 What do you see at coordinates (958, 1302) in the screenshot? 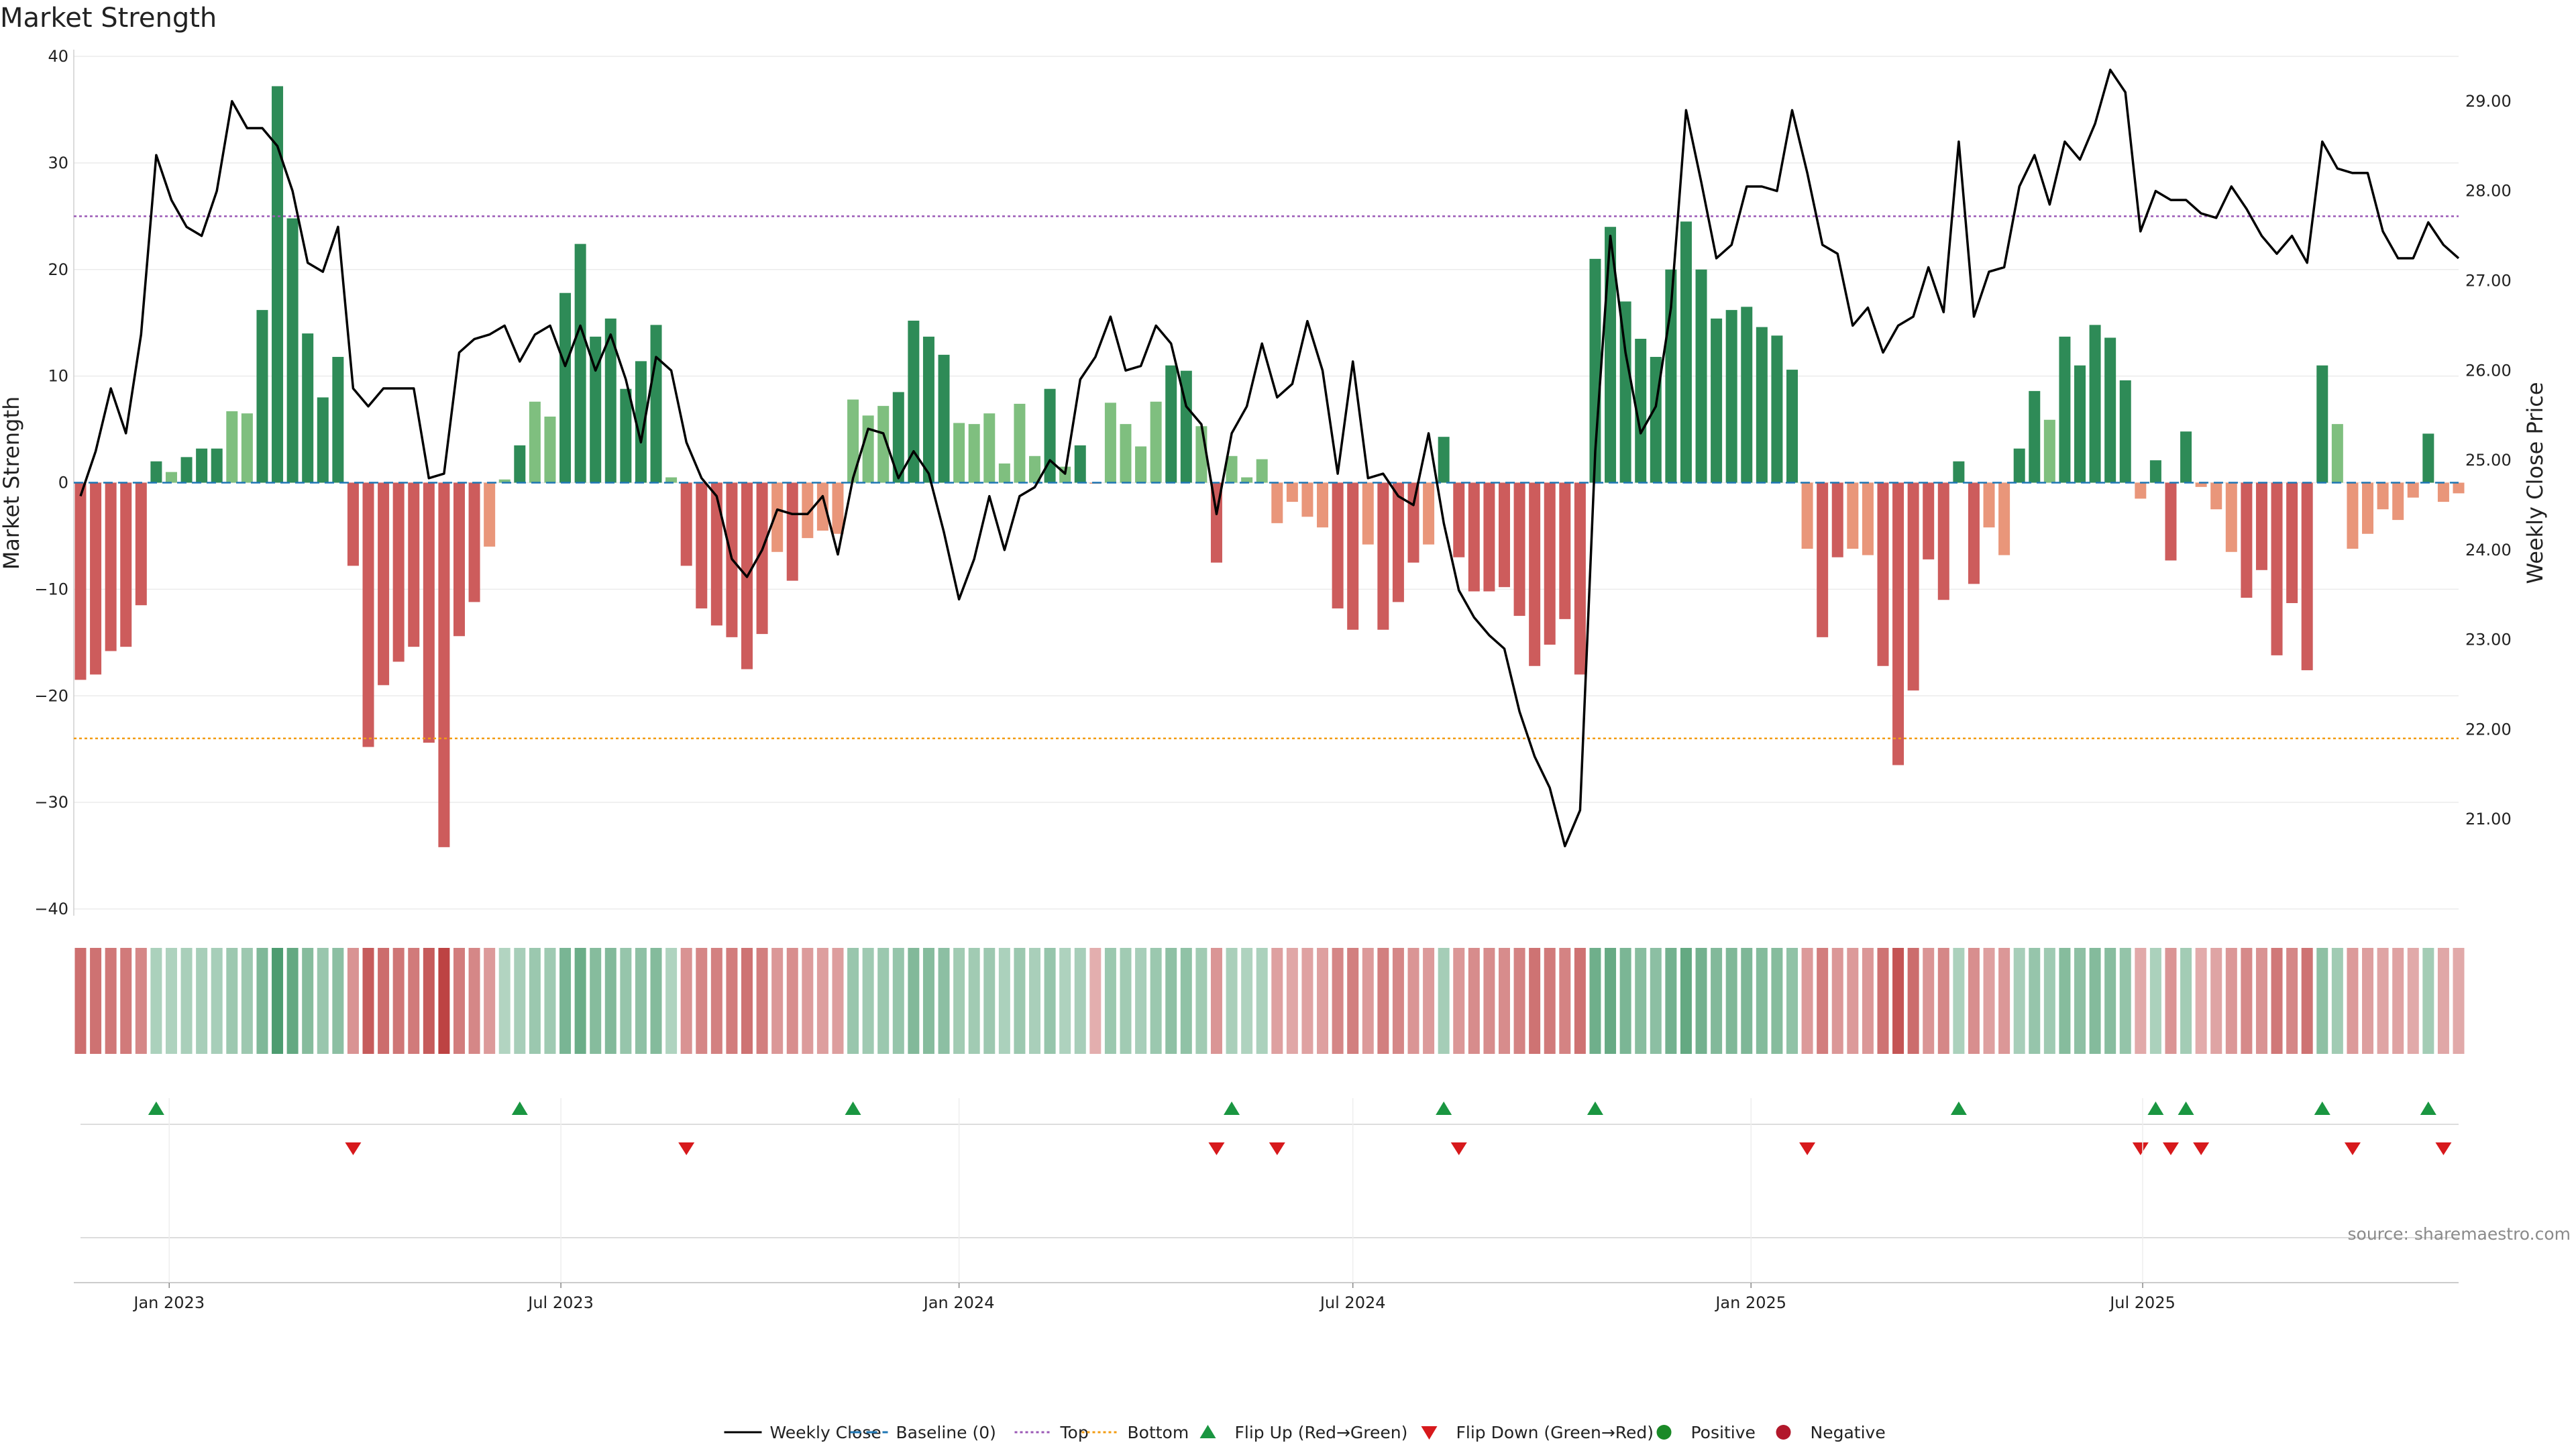
I see `x-tick-label: Jan 2024` at bounding box center [958, 1302].